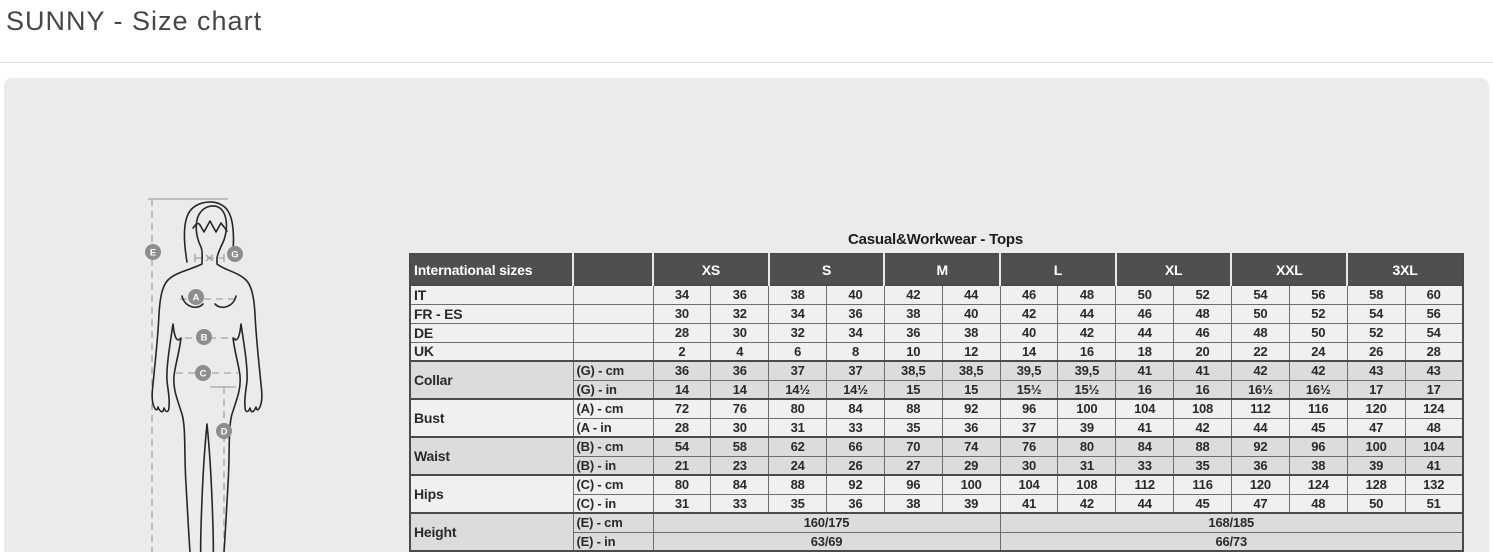 Image resolution: width=1493 pixels, height=552 pixels. I want to click on label-circle-C, so click(203, 373).